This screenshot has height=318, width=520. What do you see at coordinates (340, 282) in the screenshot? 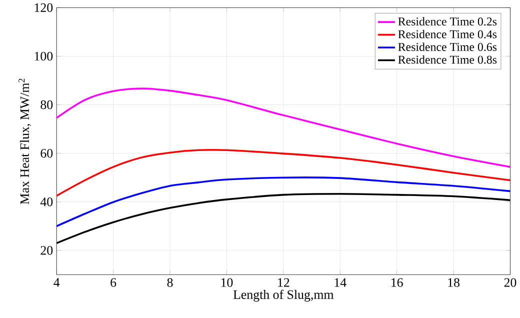
I see `x-tick-label: 14` at bounding box center [340, 282].